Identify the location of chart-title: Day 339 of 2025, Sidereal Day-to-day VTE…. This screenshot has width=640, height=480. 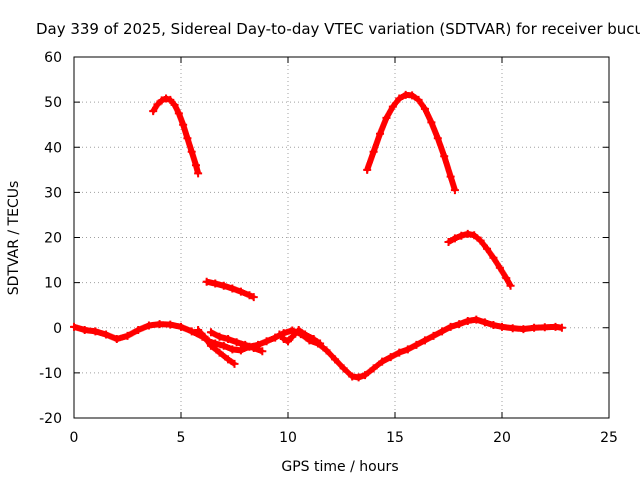
(338, 29).